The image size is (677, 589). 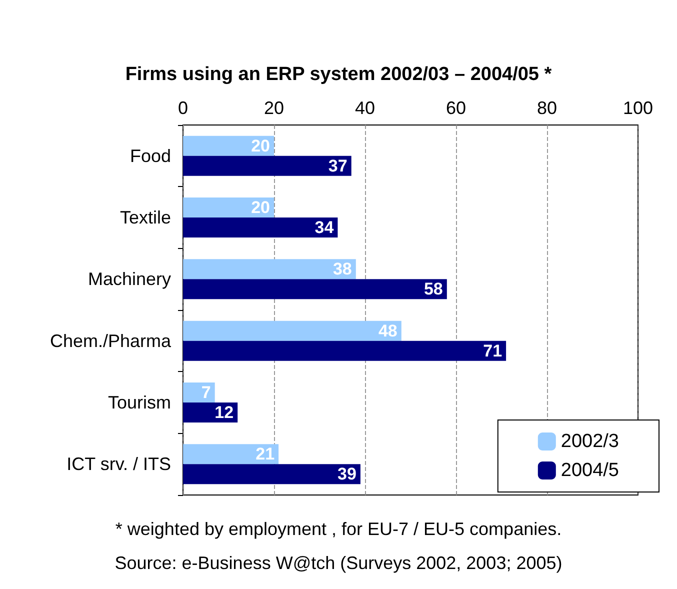 I want to click on y-tick-label: Food, so click(x=150, y=156).